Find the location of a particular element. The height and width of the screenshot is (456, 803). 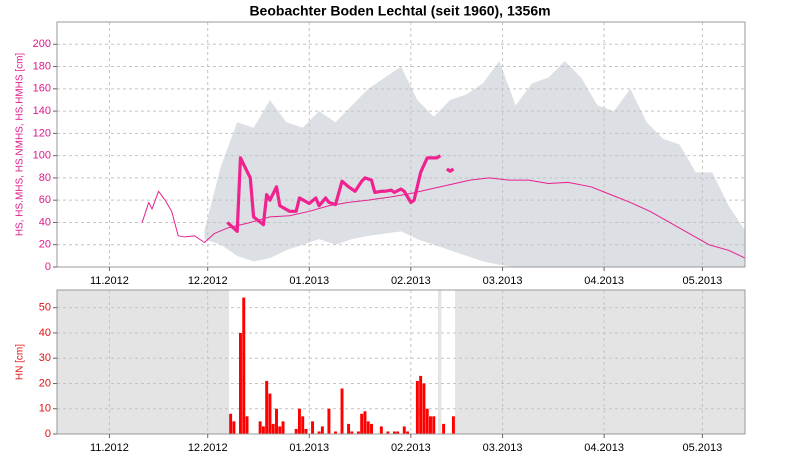

y-axis-label: HN [cm] is located at coordinates (20, 362).